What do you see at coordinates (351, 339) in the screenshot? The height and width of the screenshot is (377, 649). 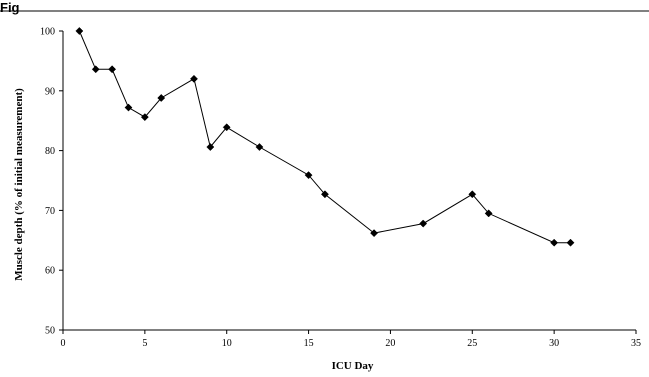 I see `x-axis-ticks: 0 5 10 15 20 25 30 35` at bounding box center [351, 339].